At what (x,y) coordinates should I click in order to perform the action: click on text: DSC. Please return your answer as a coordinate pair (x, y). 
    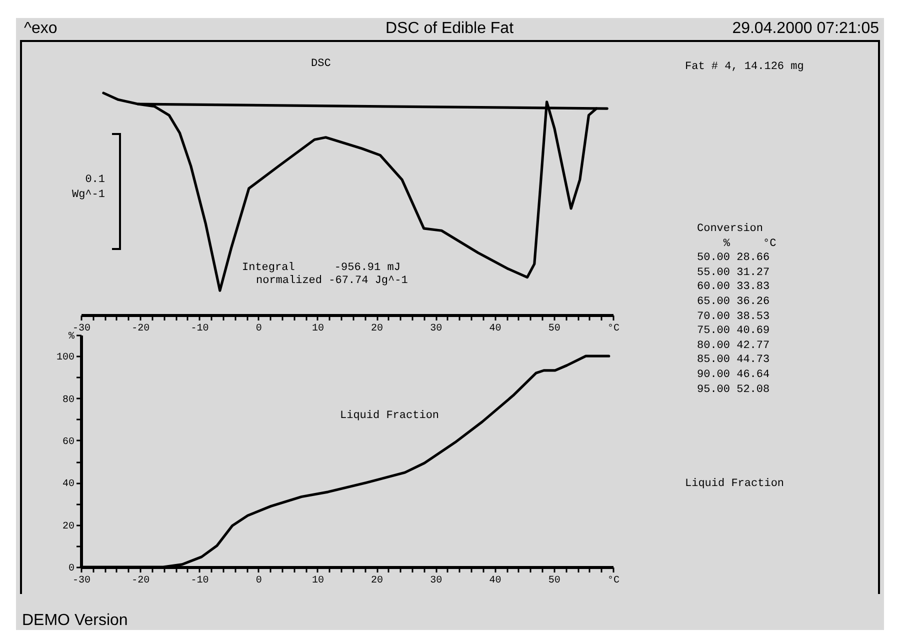
    Looking at the image, I should click on (321, 64).